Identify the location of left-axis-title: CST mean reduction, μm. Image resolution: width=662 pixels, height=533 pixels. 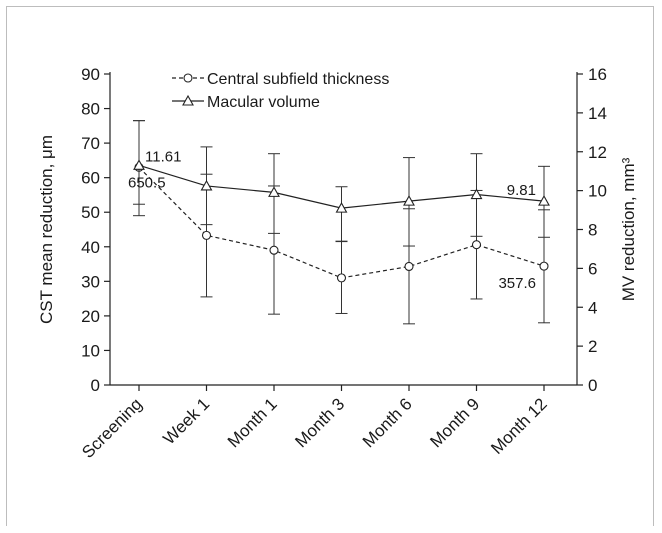
(46, 229).